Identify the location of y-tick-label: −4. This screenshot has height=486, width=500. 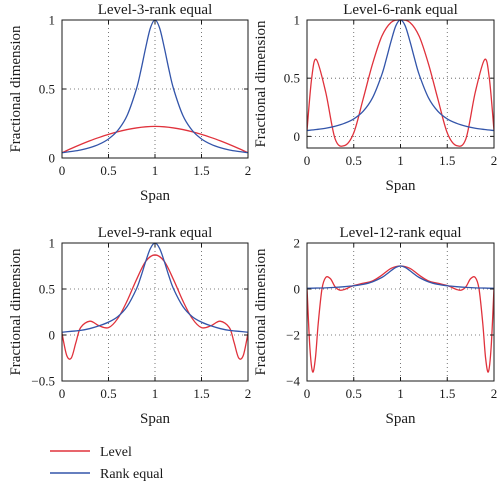
(293, 381).